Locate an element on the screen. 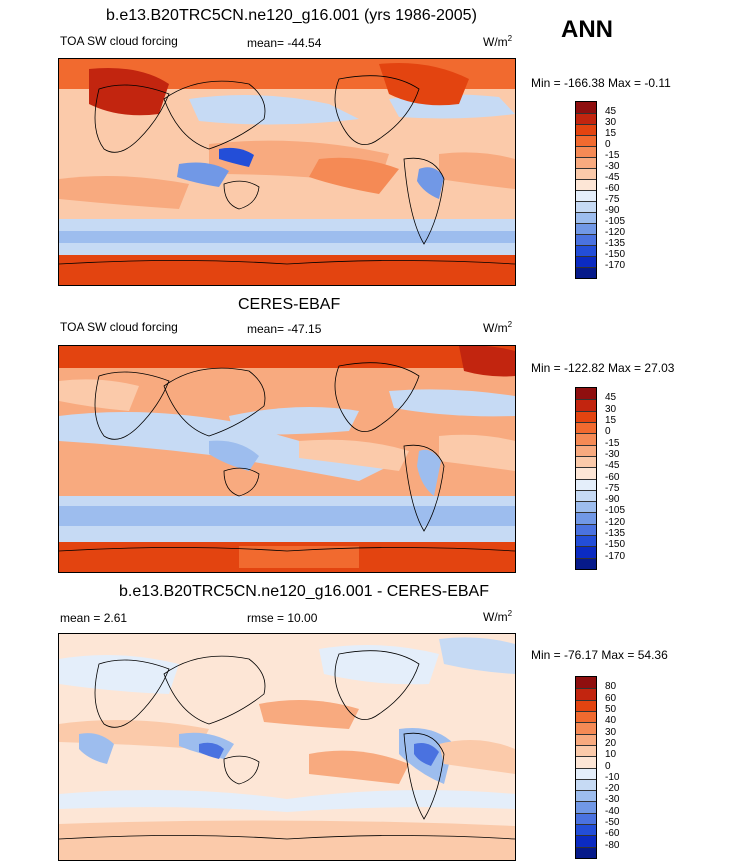 The height and width of the screenshot is (866, 733). panel-2-title: CERES-EBAF is located at coordinates (289, 304).